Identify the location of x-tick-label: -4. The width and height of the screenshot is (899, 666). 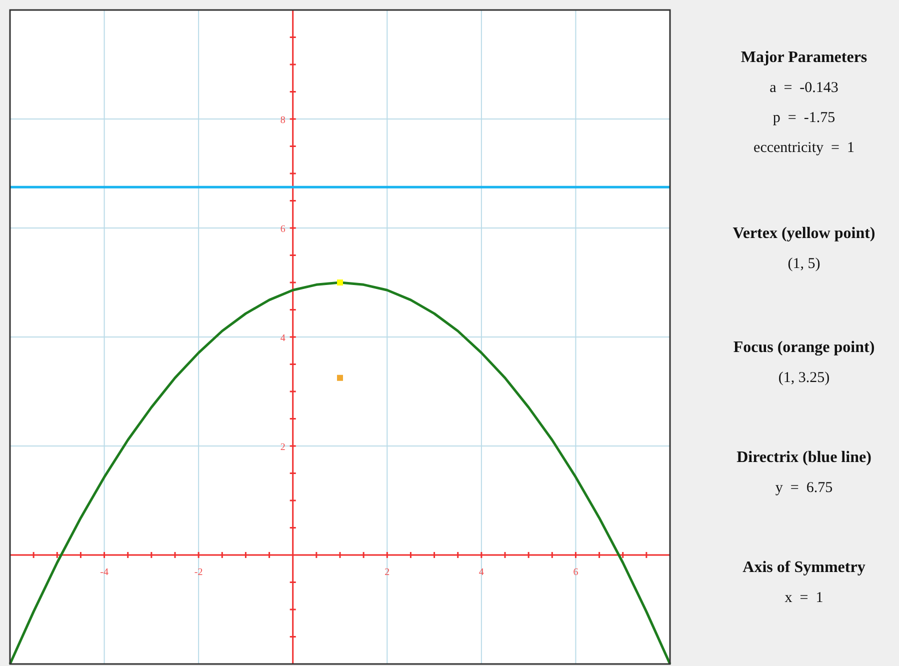
(104, 572).